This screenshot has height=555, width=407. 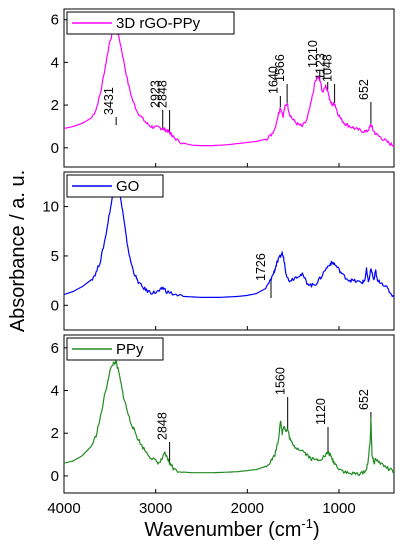 I want to click on annotation-label: 2923, so click(x=156, y=94).